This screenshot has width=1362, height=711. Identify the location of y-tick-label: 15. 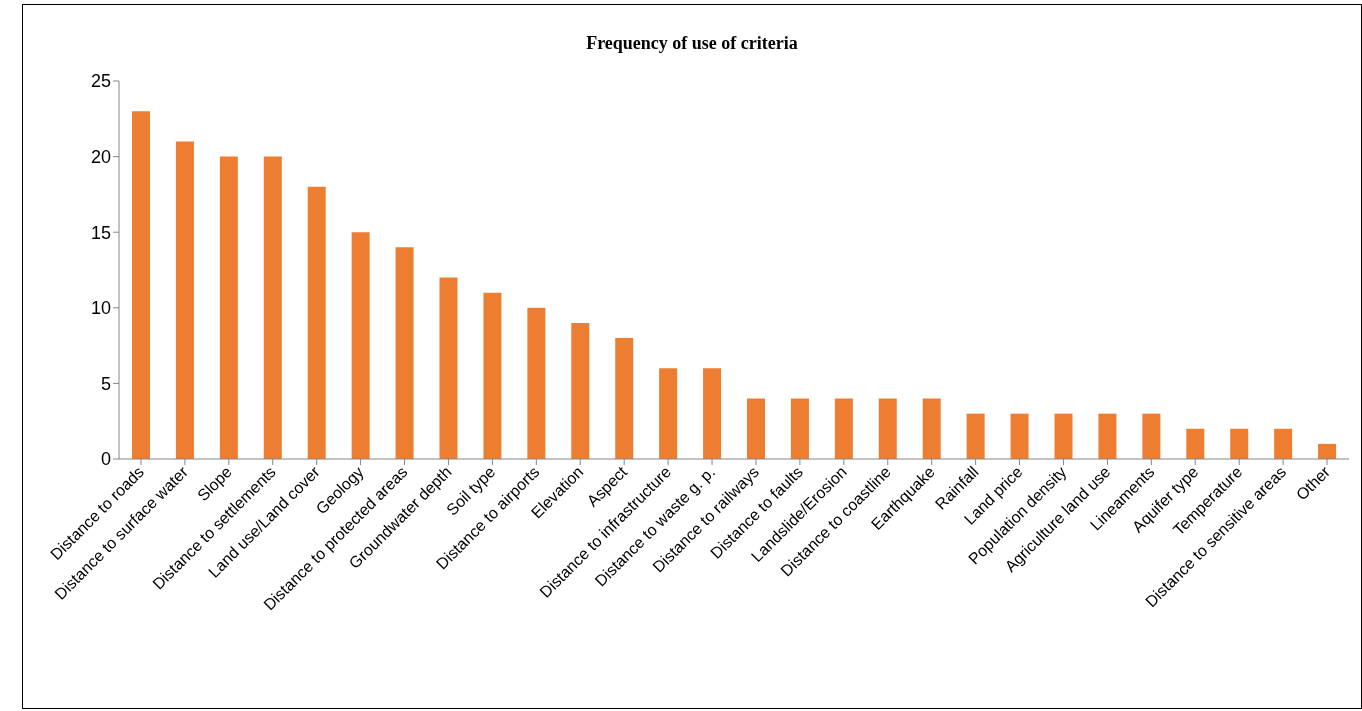
(100, 232).